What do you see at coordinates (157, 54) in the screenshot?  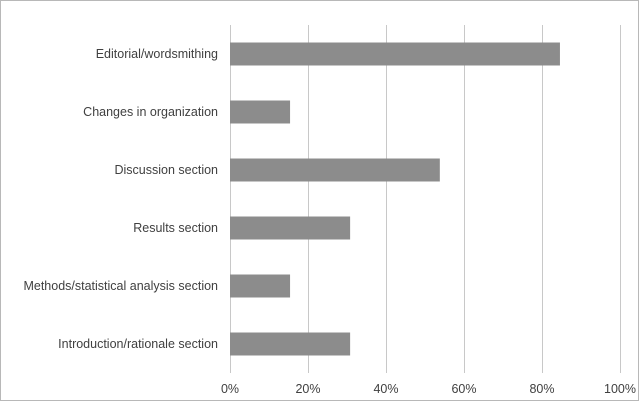 I see `category-label: Editorial/wordsmithing` at bounding box center [157, 54].